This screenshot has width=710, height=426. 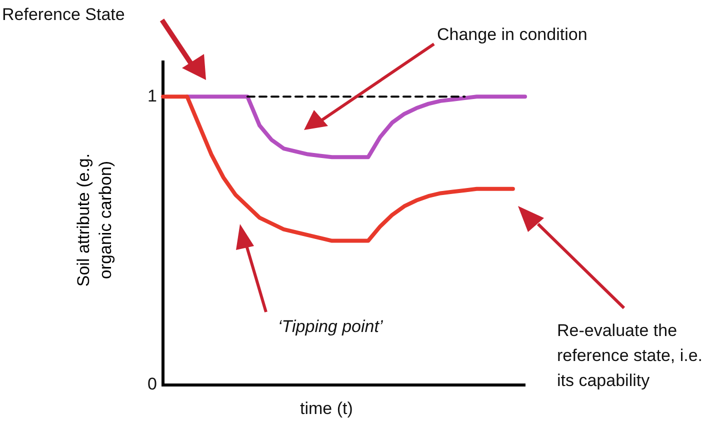 I want to click on y-axis-title: Soil attribute (e.g. organic carbon), so click(x=94, y=220).